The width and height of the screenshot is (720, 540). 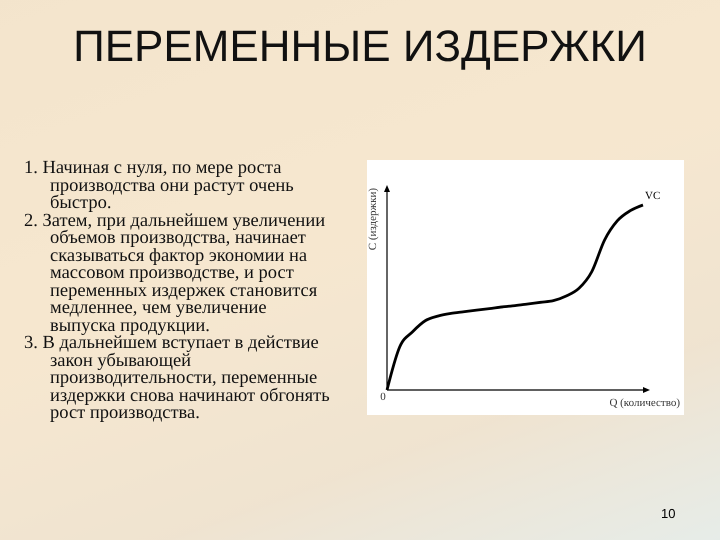 What do you see at coordinates (373, 219) in the screenshot?
I see `y-axis-title: C (издержки)` at bounding box center [373, 219].